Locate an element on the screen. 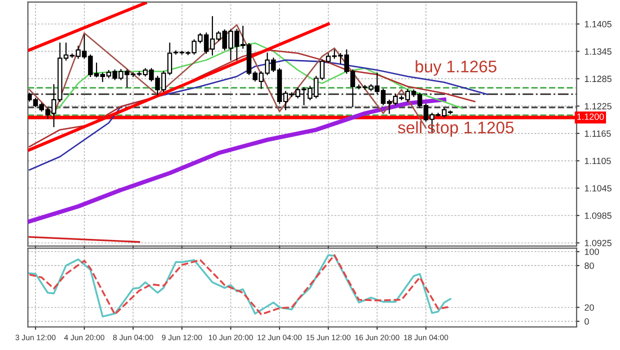 The width and height of the screenshot is (620, 350). y-tick-label: 20 is located at coordinates (589, 307).